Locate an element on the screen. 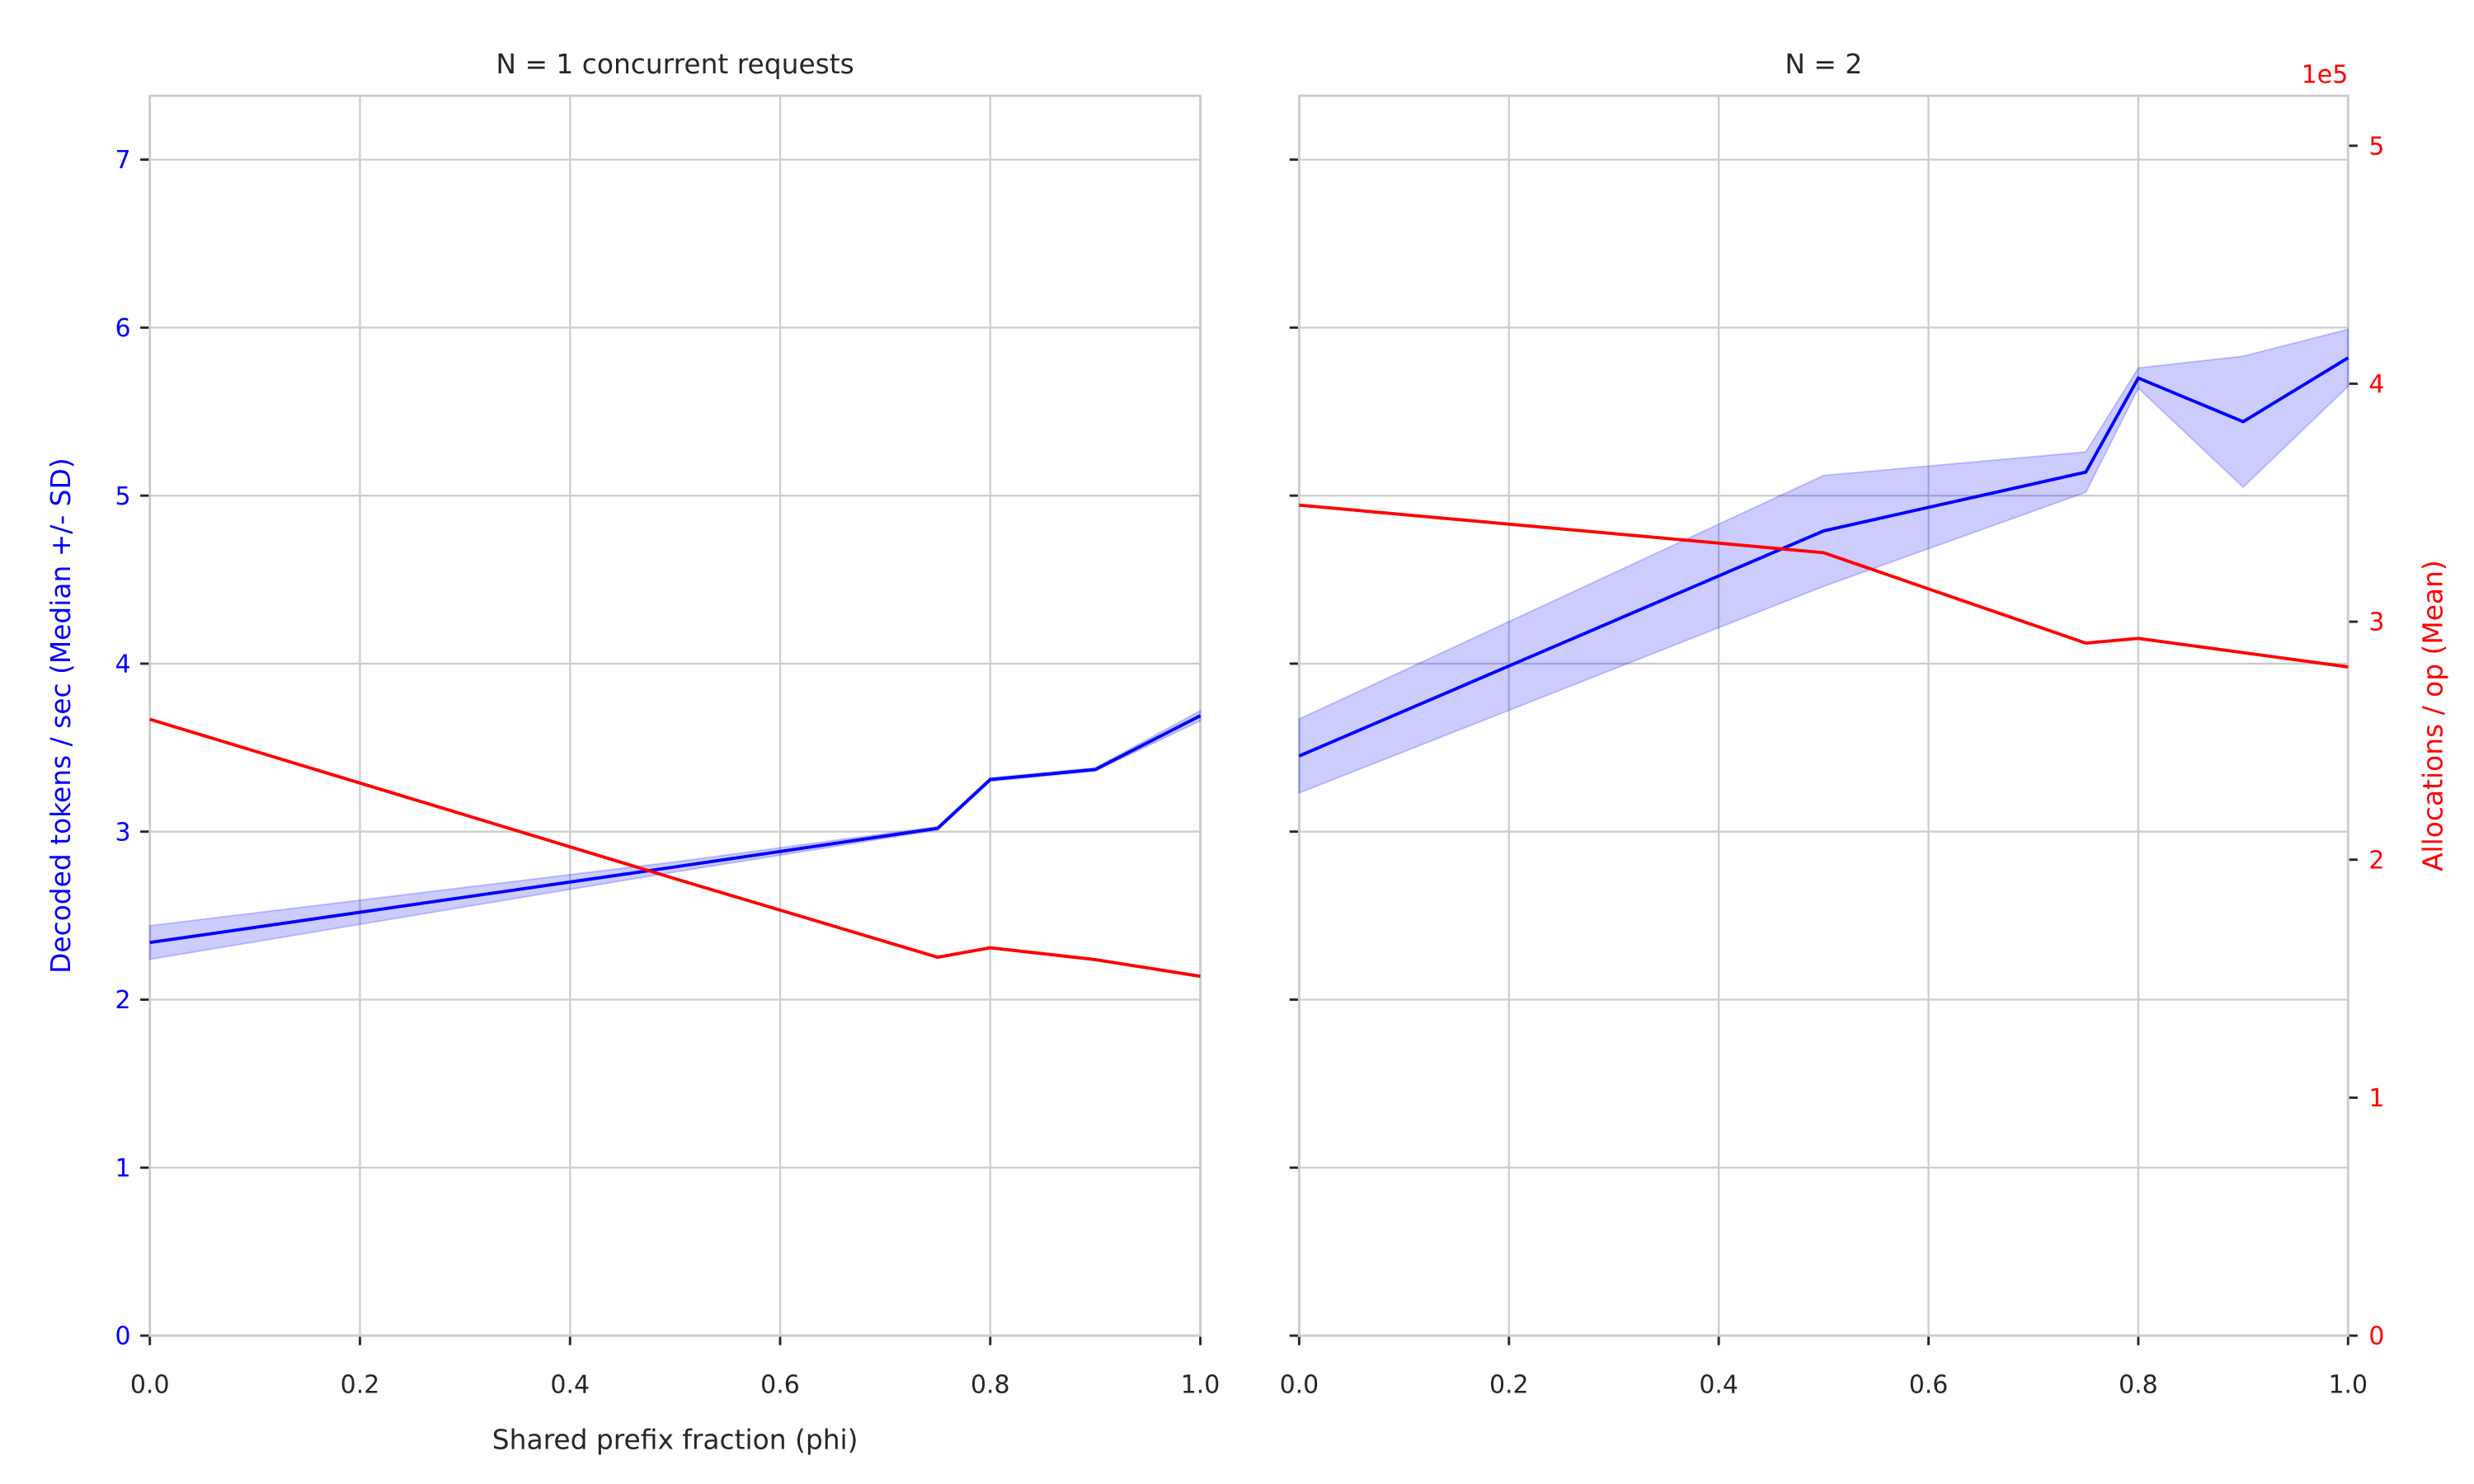  y2-tick-label: 3 is located at coordinates (2376, 622).